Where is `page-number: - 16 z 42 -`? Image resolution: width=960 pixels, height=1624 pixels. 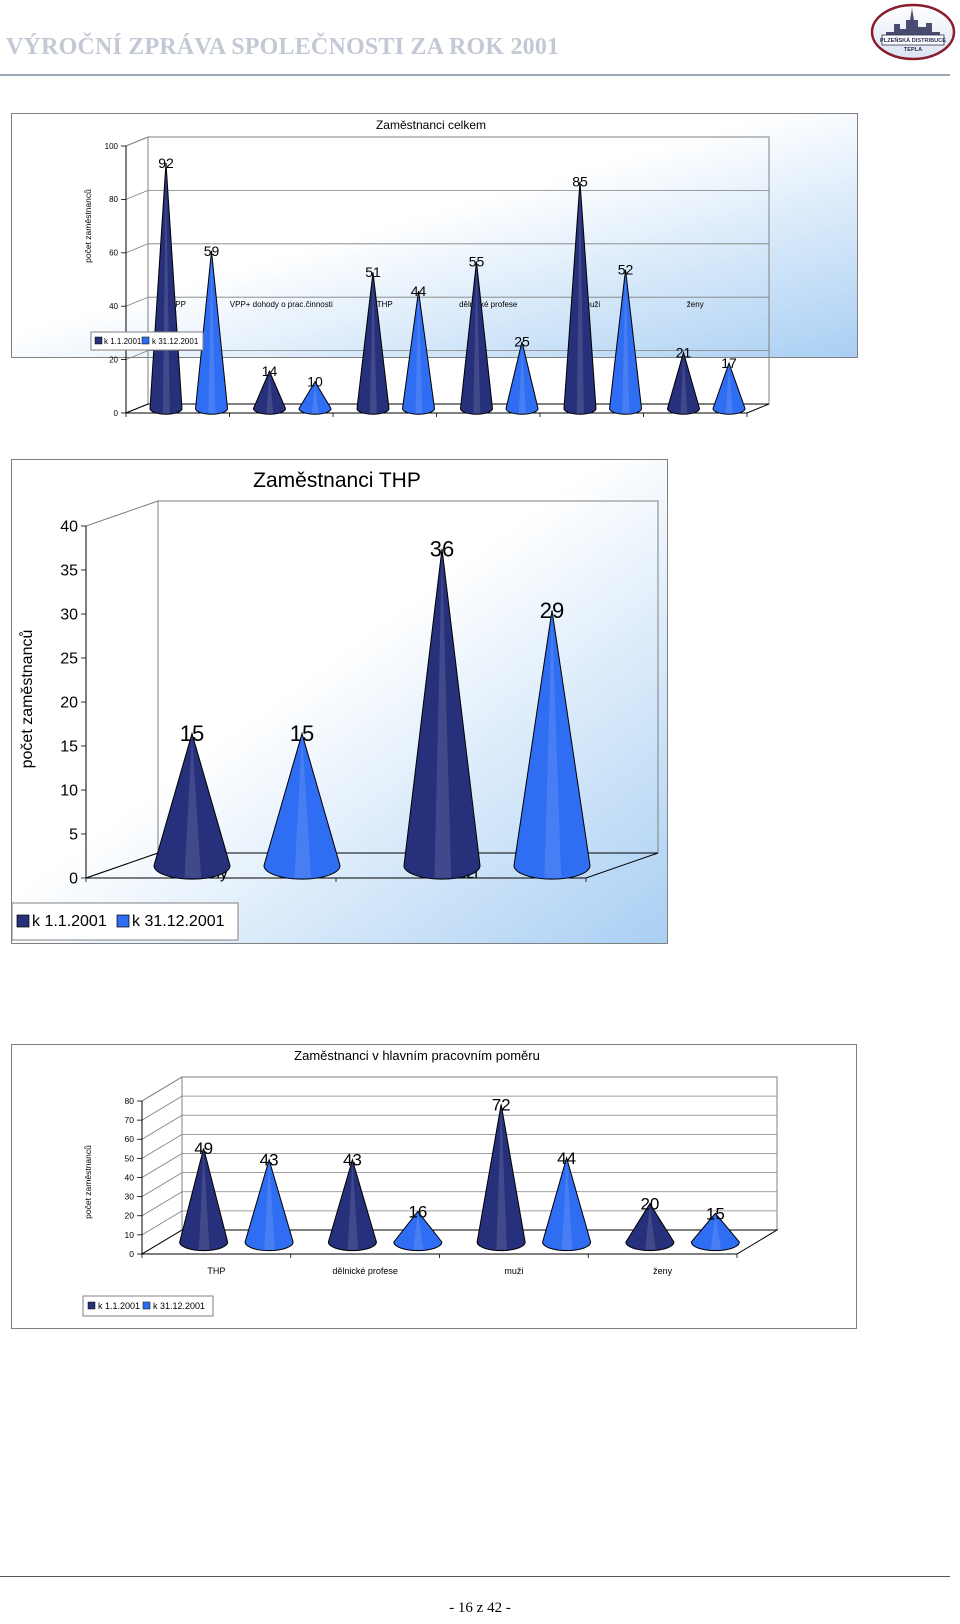
page-number: - 16 z 42 - is located at coordinates (480, 1608).